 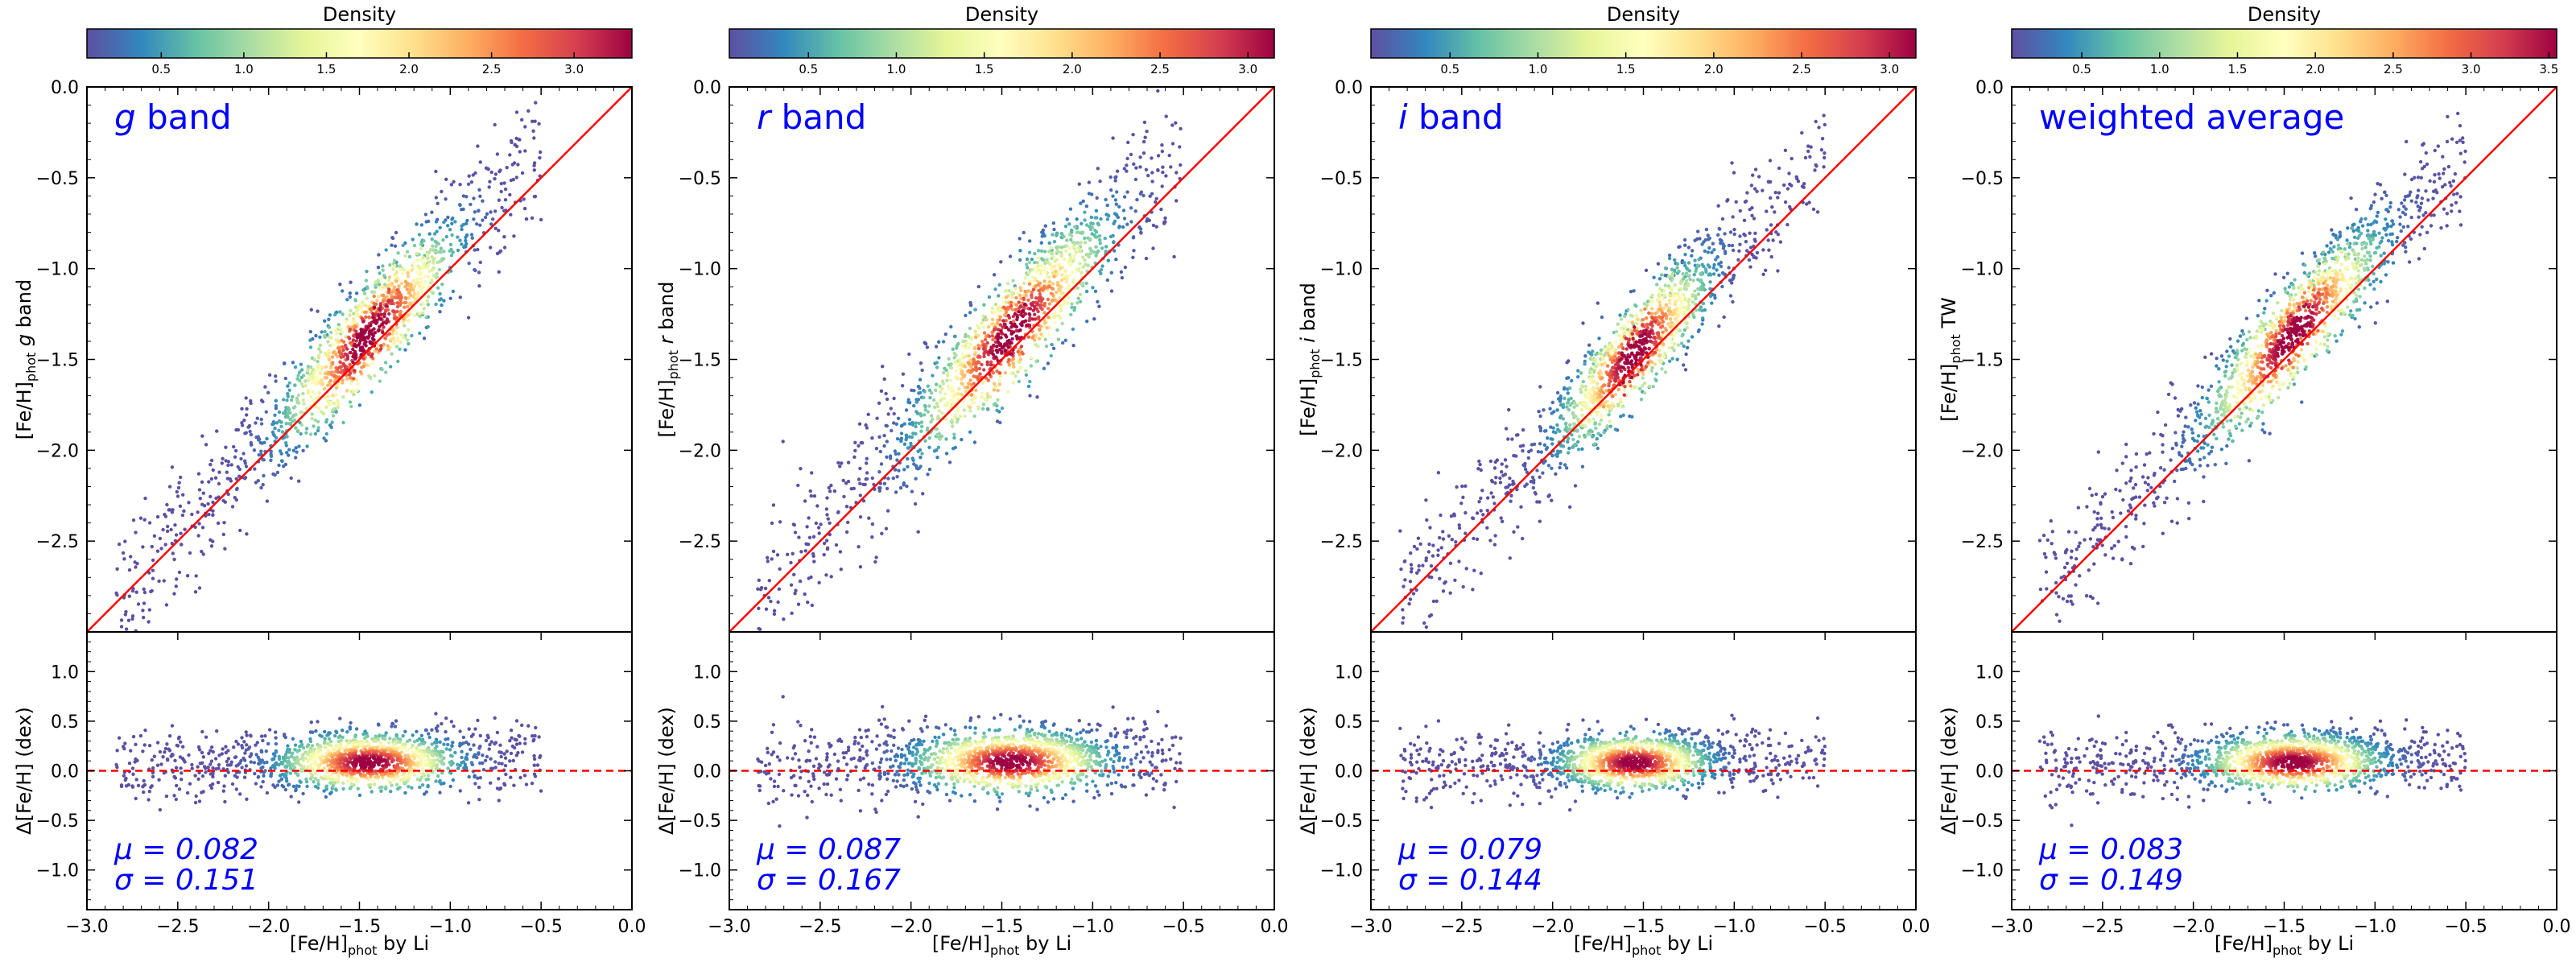 I want to click on y-tick-label: −1.0, so click(x=57, y=270).